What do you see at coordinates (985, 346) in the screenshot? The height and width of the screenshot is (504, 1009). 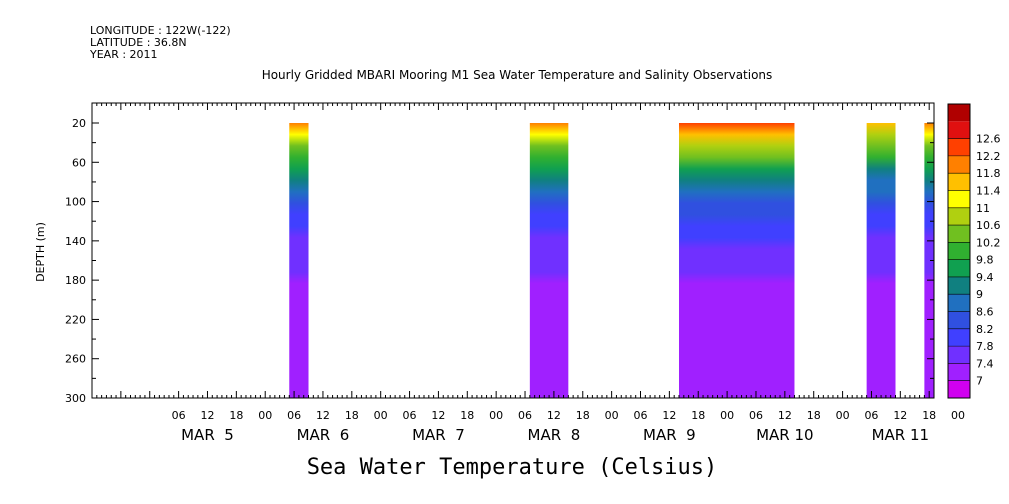 I see `colorbar-label: 7.8` at bounding box center [985, 346].